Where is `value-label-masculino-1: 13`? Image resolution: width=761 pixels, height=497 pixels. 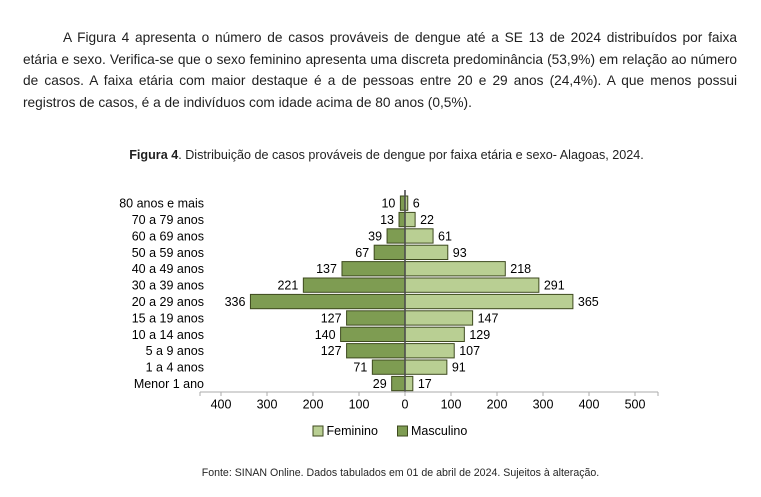
value-label-masculino-1: 13 is located at coordinates (387, 220).